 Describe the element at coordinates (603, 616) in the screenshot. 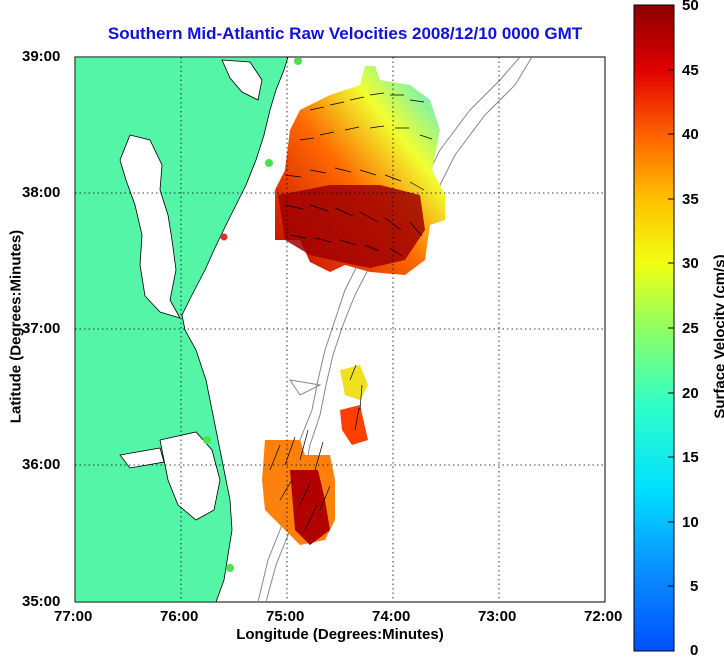

I see `x-tick-label: 72:00` at that location.